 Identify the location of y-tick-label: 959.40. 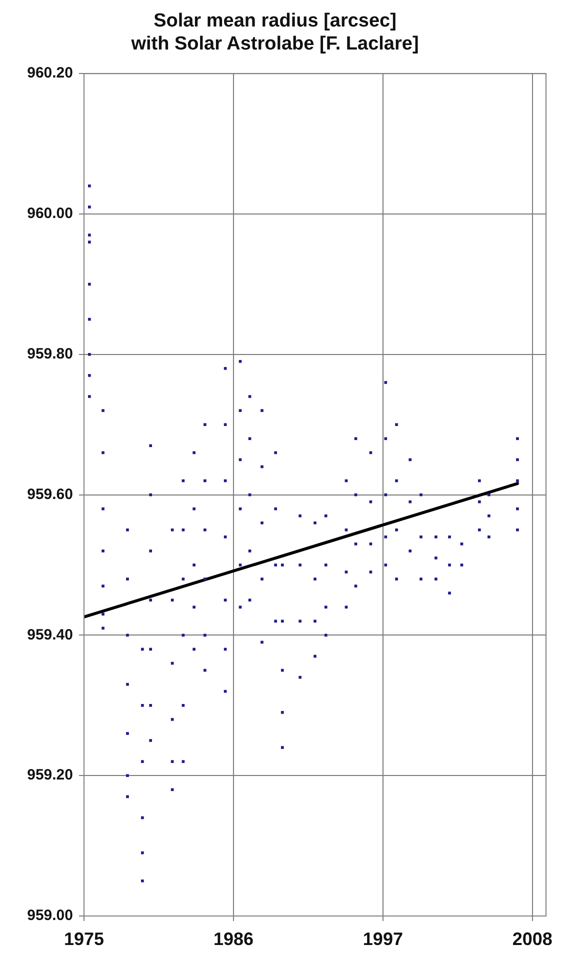
(50, 635).